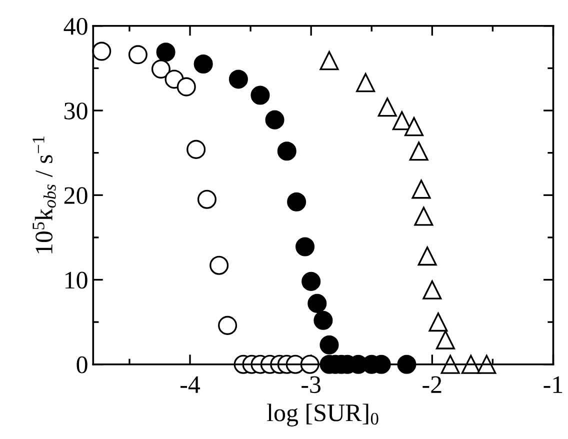 The height and width of the screenshot is (439, 568). Describe the element at coordinates (76, 26) in the screenshot. I see `y-tick-label: 40` at that location.